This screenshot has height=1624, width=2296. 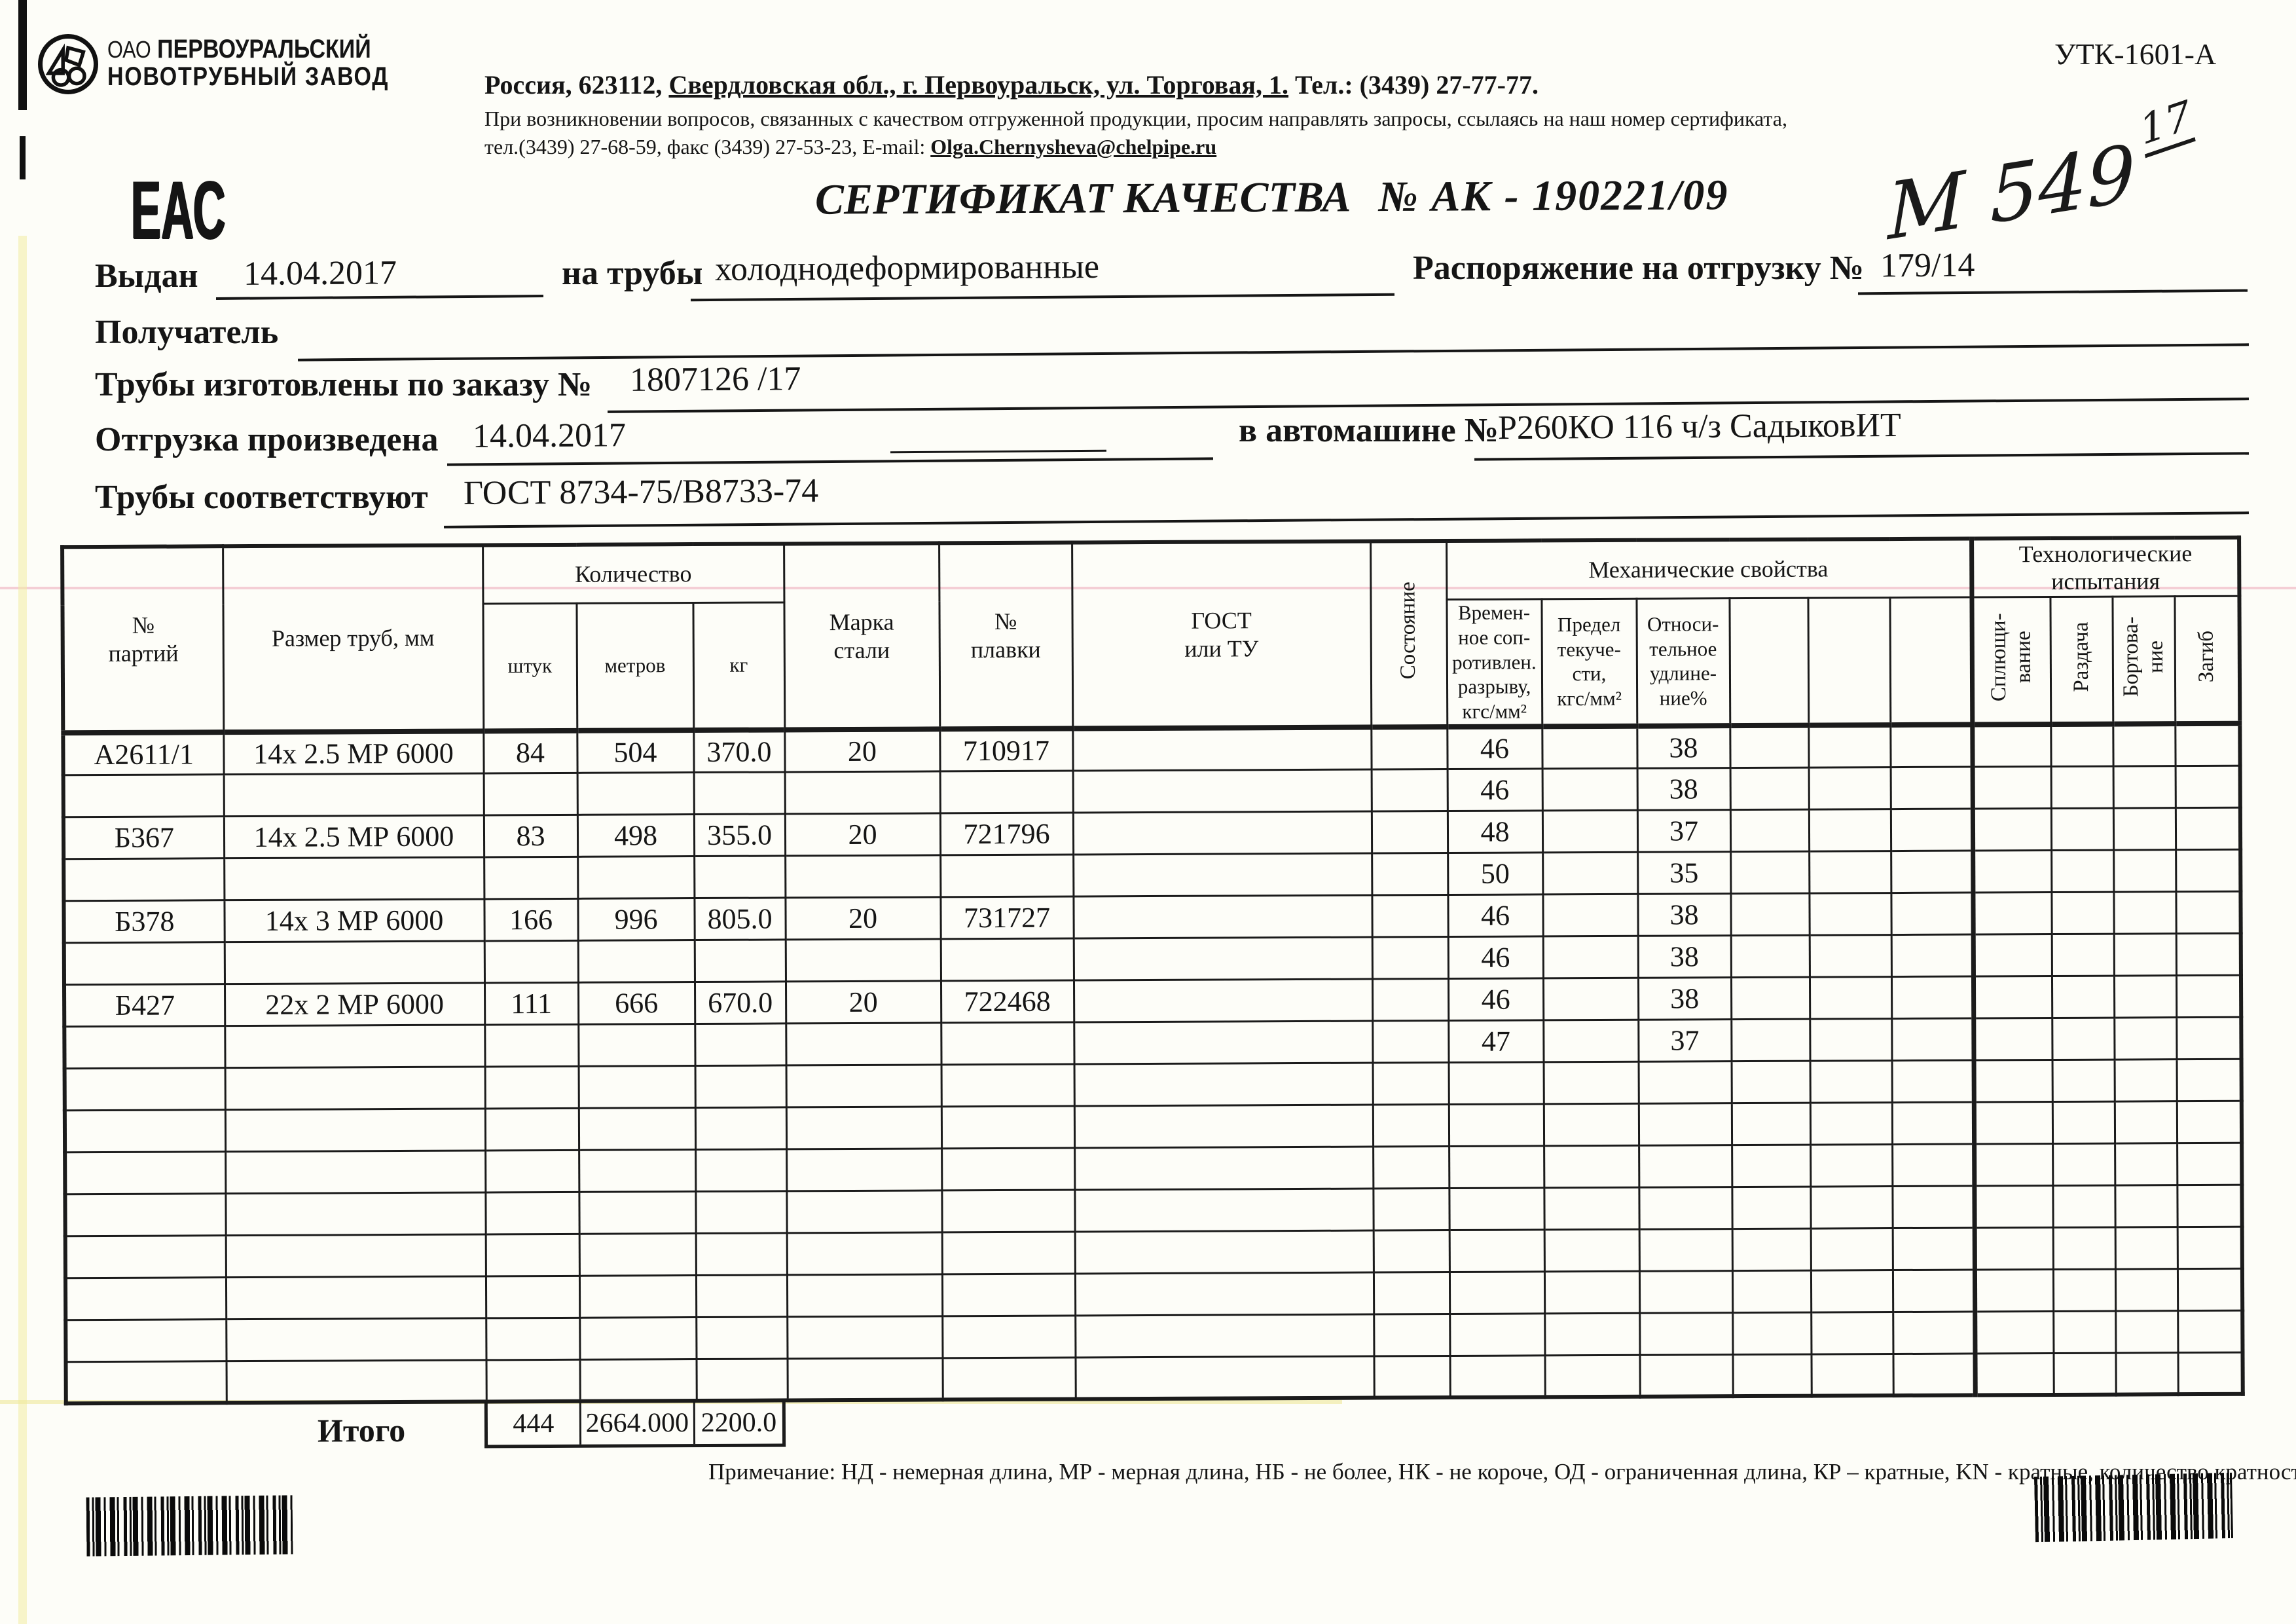 I want to click on contact-email: Olga.Chernysheva@chelpipe.ru, so click(x=1073, y=146).